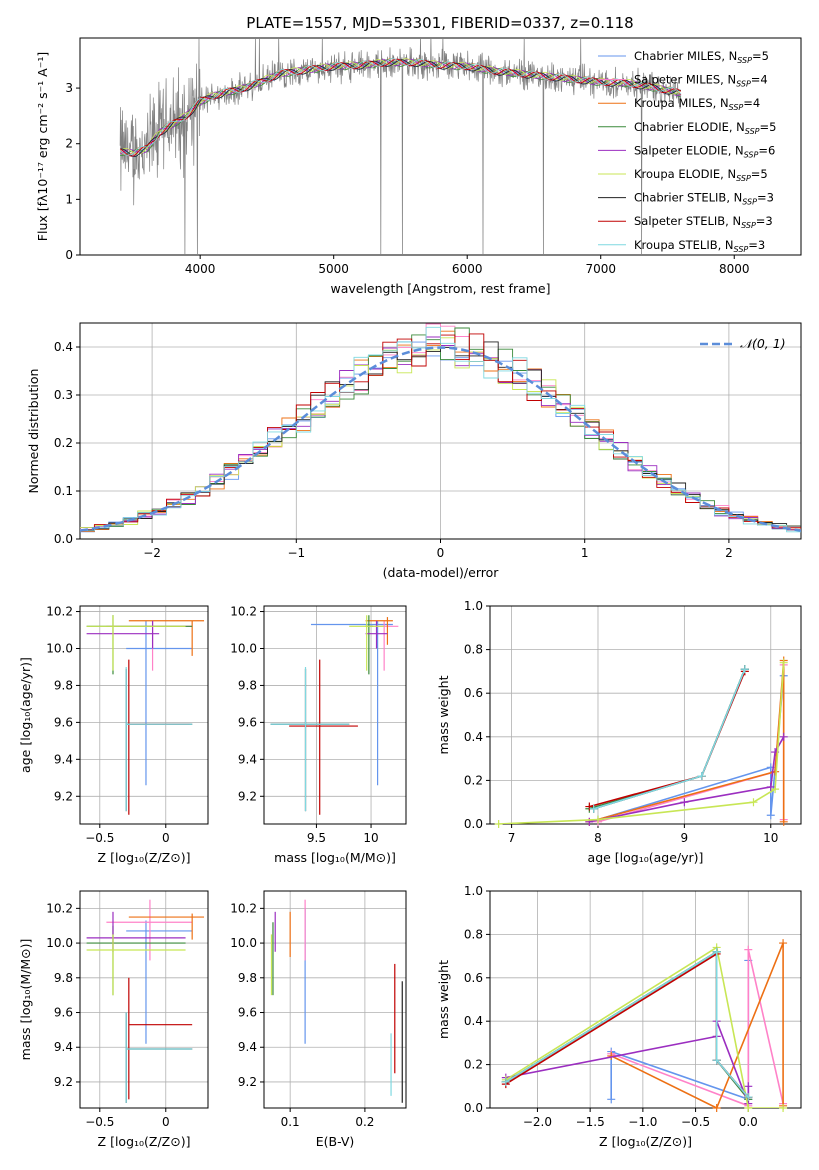 This screenshot has height=1170, width=819. Describe the element at coordinates (734, 269) in the screenshot. I see `x-tick-label: 8000` at that location.